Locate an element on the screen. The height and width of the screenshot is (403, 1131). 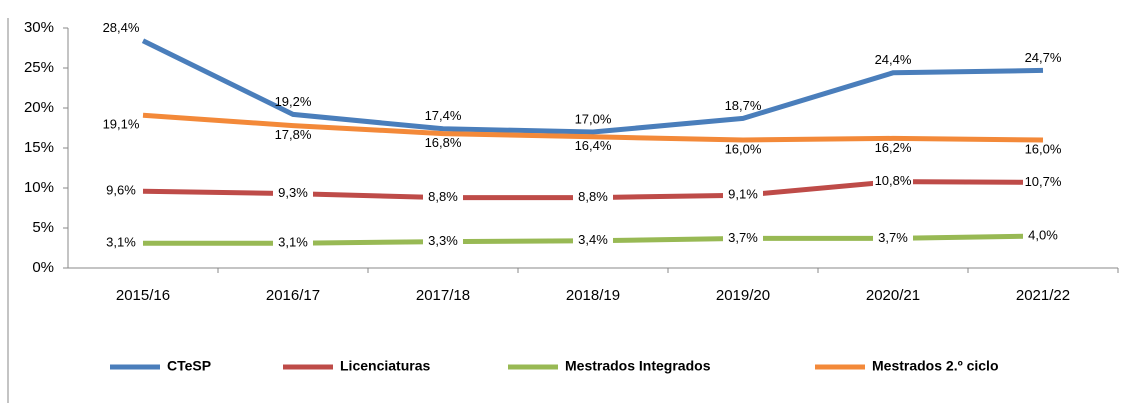
data-label: 9,3% is located at coordinates (293, 192).